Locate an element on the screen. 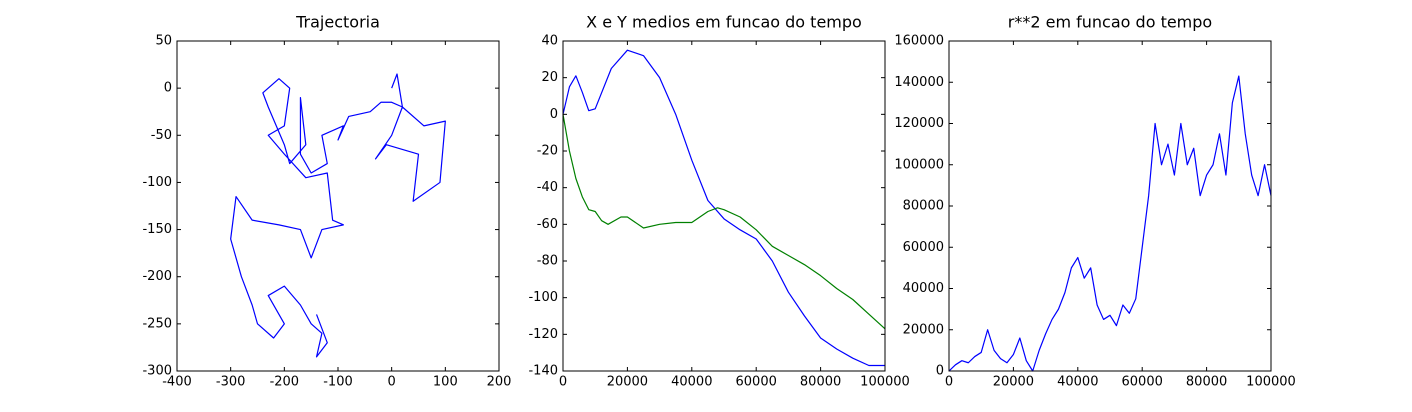  y-tick-label: -140 is located at coordinates (543, 371).